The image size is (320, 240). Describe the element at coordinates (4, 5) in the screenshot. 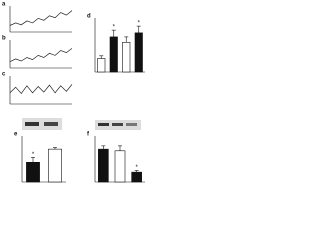

I see `panel-label: a` at that location.